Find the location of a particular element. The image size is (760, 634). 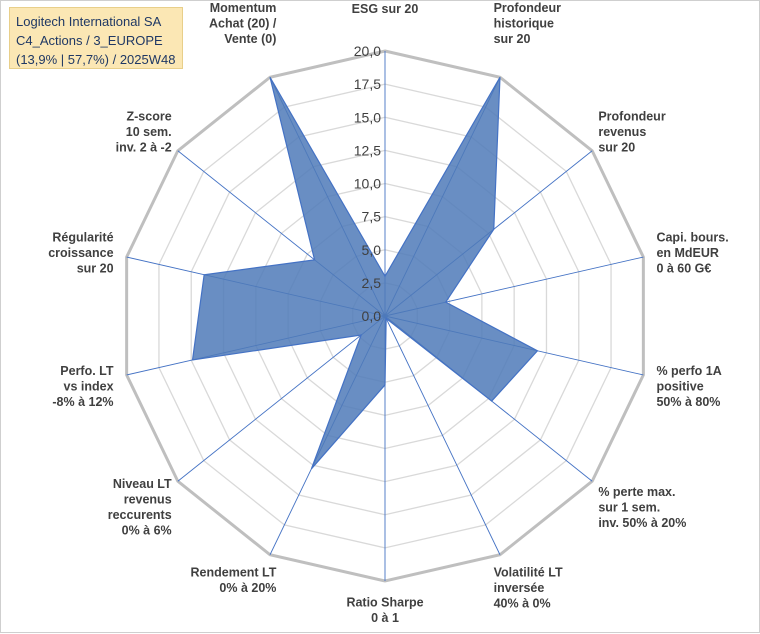

axis-label-line: inversée is located at coordinates (519, 588).